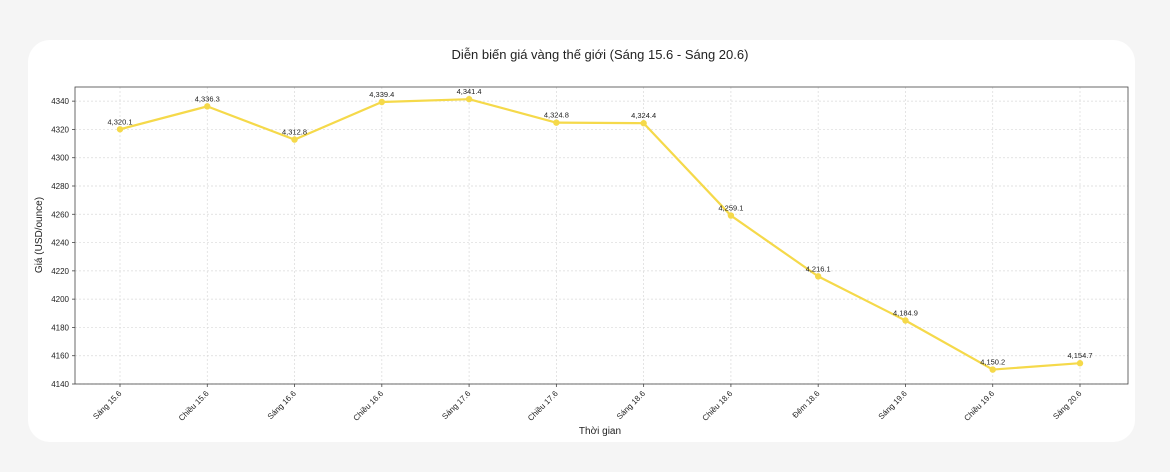 Image resolution: width=1170 pixels, height=472 pixels. Describe the element at coordinates (718, 406) in the screenshot. I see `x-tick-label: Chiều 18.6` at that location.